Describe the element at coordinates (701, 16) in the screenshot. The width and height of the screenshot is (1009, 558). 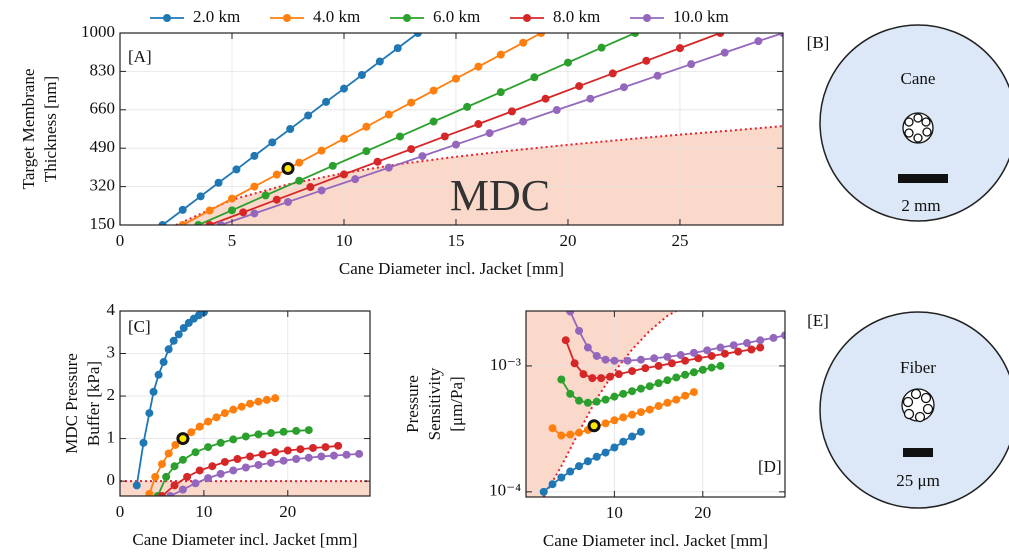
I see `legend-label: 10.0 km` at that location.